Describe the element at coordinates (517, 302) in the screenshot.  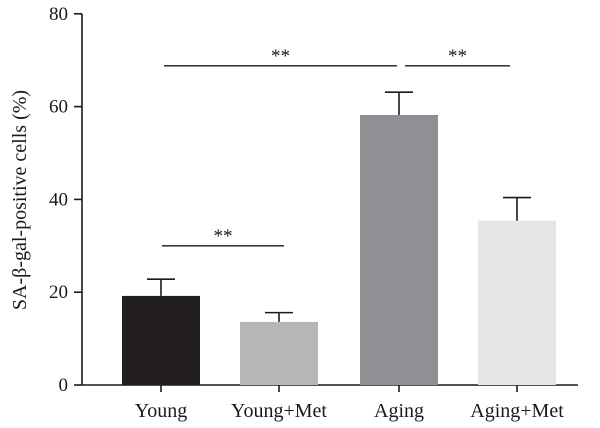
I see `bar-aging-plus-met` at that location.